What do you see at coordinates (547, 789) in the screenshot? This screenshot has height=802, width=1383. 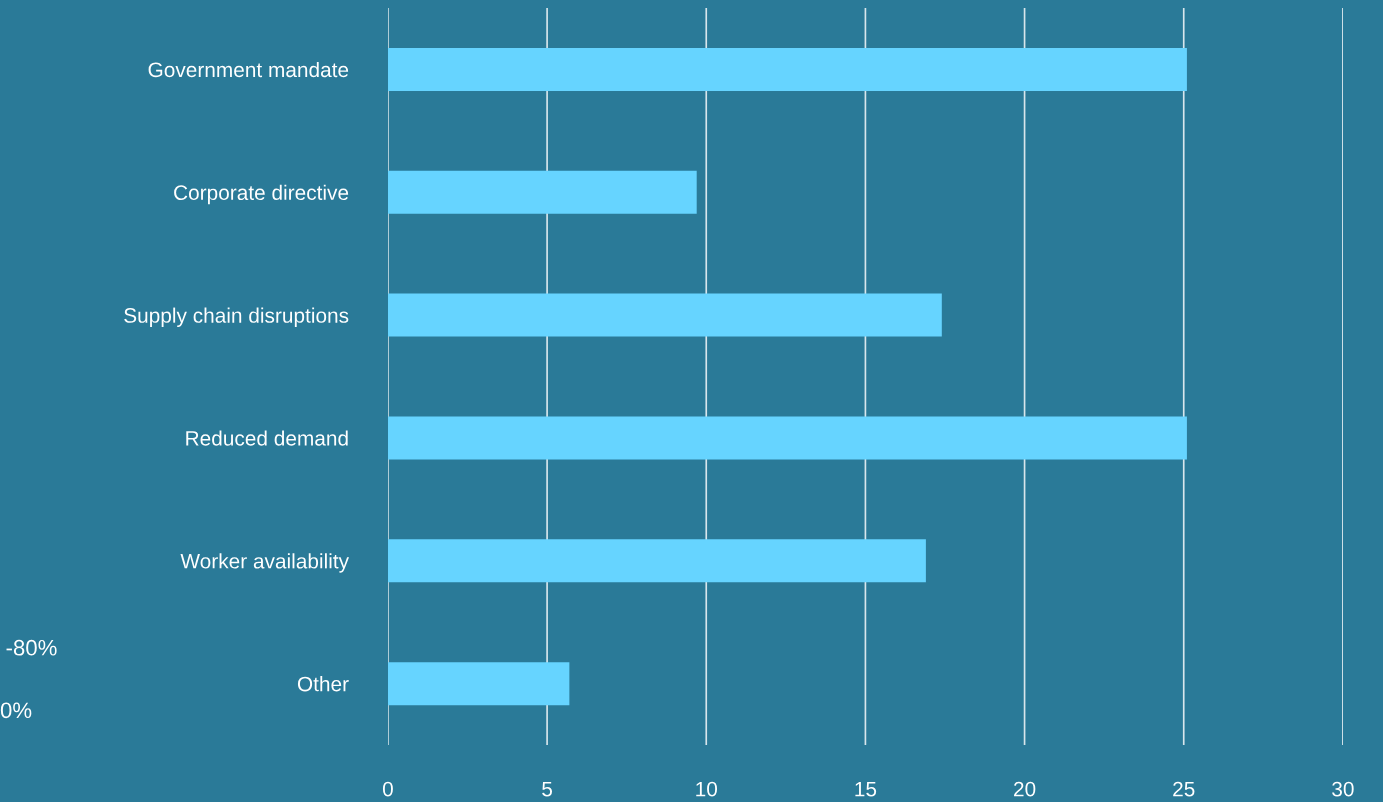 I see `x-tick-label: 5` at bounding box center [547, 789].